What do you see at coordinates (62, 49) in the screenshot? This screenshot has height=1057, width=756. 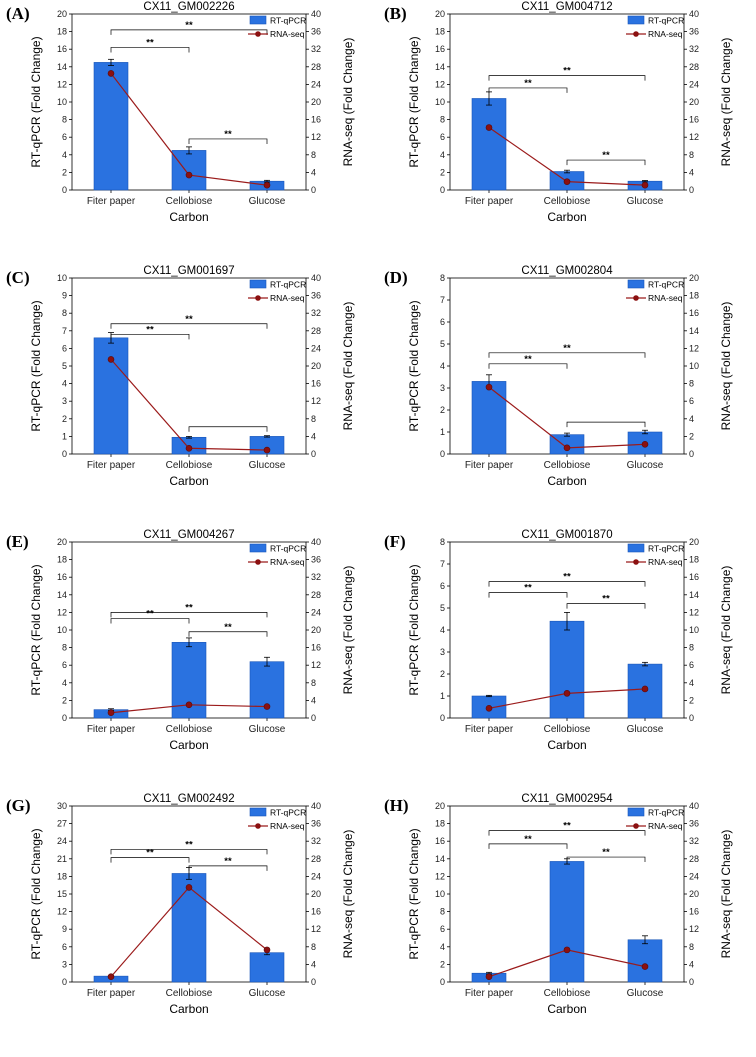 I see `y-tick-label: 16` at bounding box center [62, 49].